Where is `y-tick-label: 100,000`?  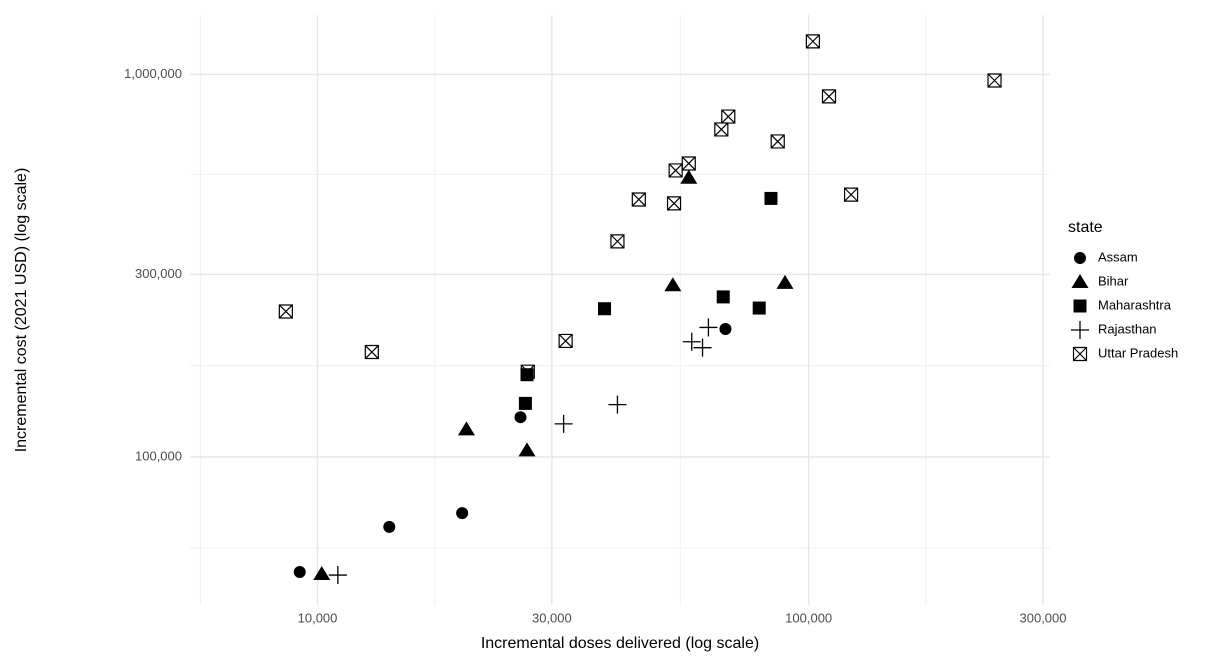 y-tick-label: 100,000 is located at coordinates (158, 455).